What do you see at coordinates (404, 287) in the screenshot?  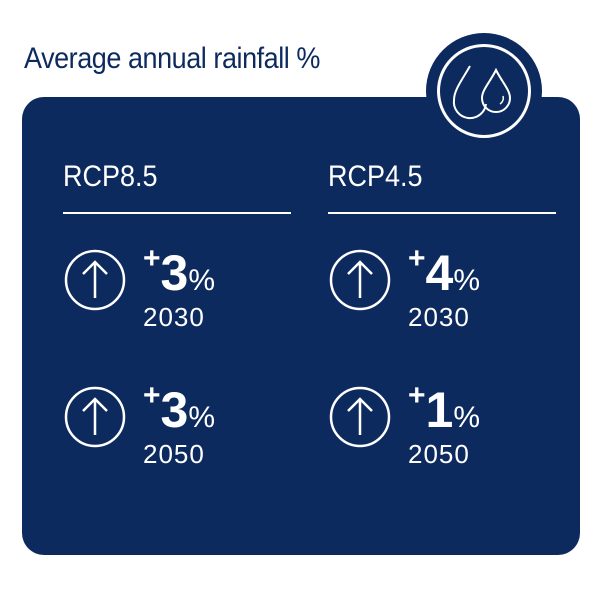 I see `stat-row: +4% 2030` at bounding box center [404, 287].